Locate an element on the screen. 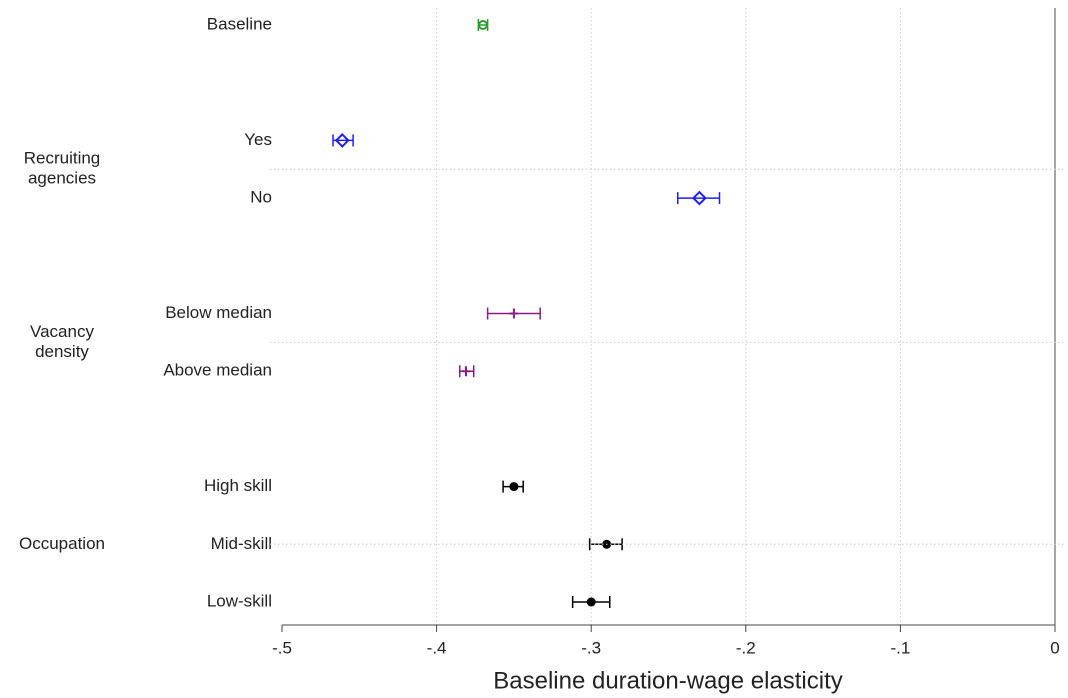 Image resolution: width=1068 pixels, height=698 pixels. x-tick-label: -.1 is located at coordinates (900, 647).